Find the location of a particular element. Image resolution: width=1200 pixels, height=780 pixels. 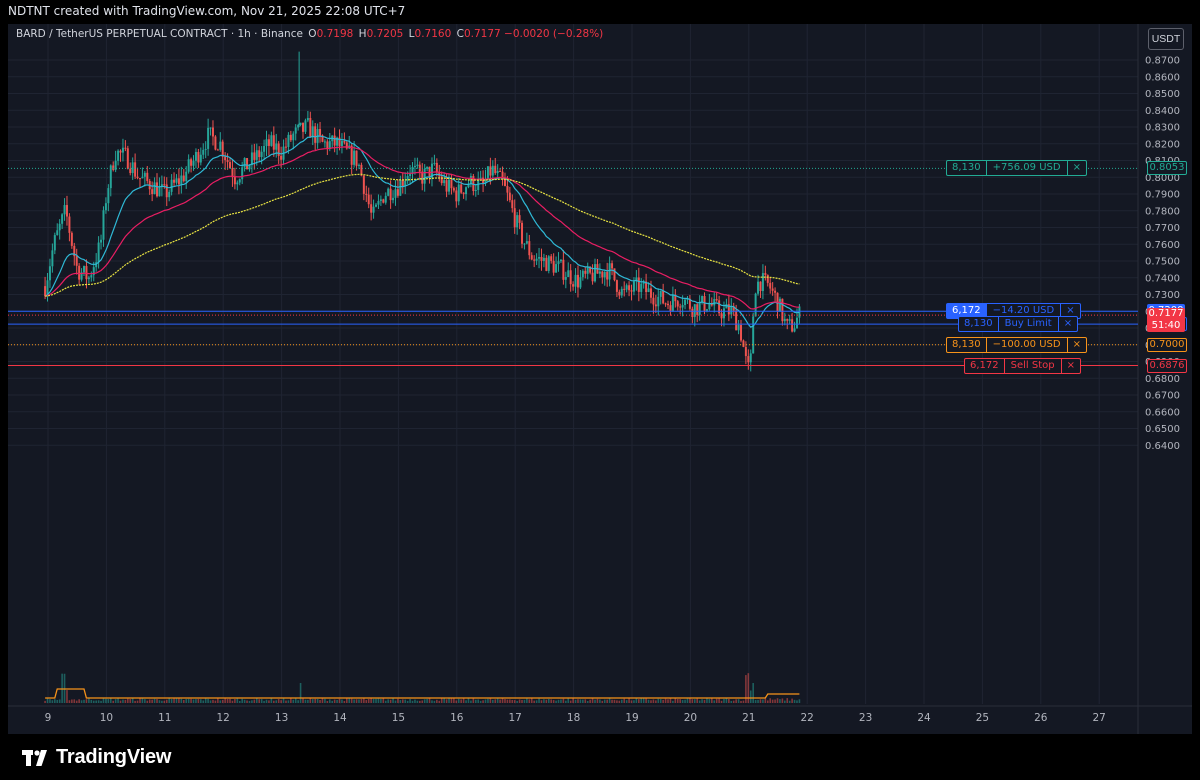

order-label: +756.09 USD is located at coordinates (1026, 168).